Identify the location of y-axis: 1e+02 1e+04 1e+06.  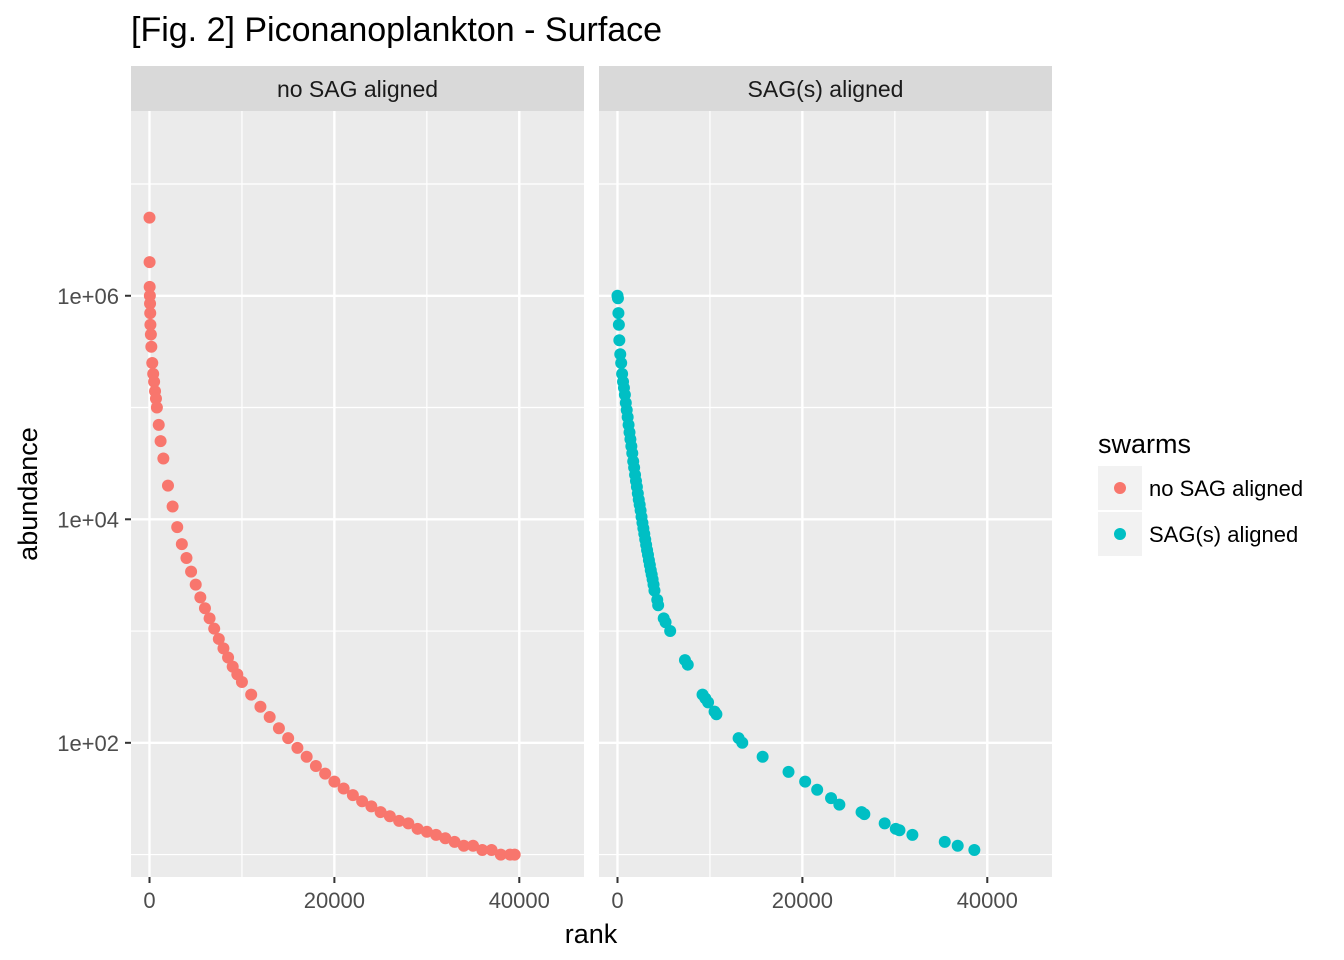
(94, 520).